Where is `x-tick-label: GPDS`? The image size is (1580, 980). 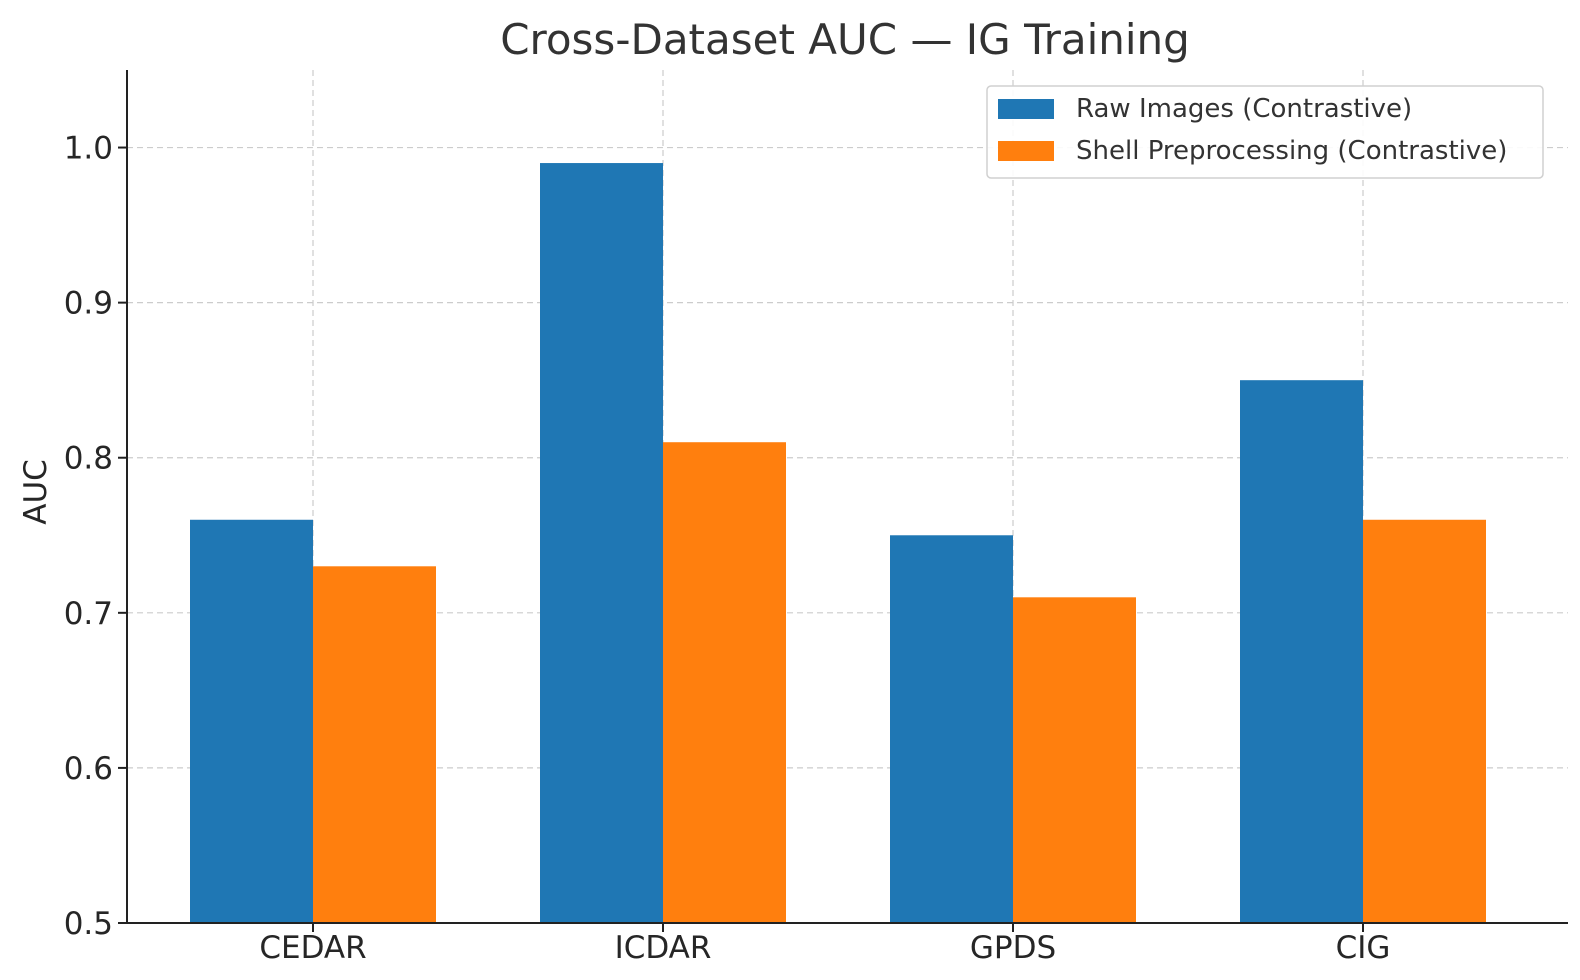 x-tick-label: GPDS is located at coordinates (1013, 948).